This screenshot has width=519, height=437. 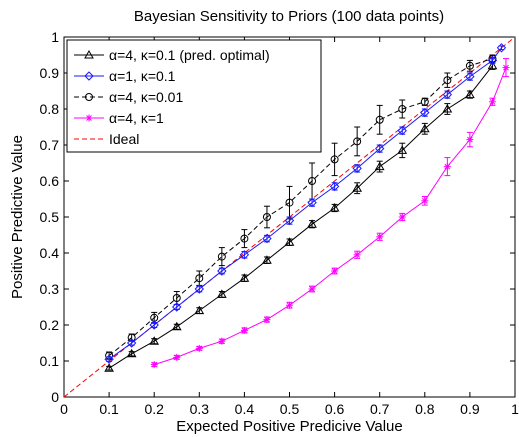 What do you see at coordinates (109, 409) in the screenshot?
I see `x-tick-label: 0.1` at bounding box center [109, 409].